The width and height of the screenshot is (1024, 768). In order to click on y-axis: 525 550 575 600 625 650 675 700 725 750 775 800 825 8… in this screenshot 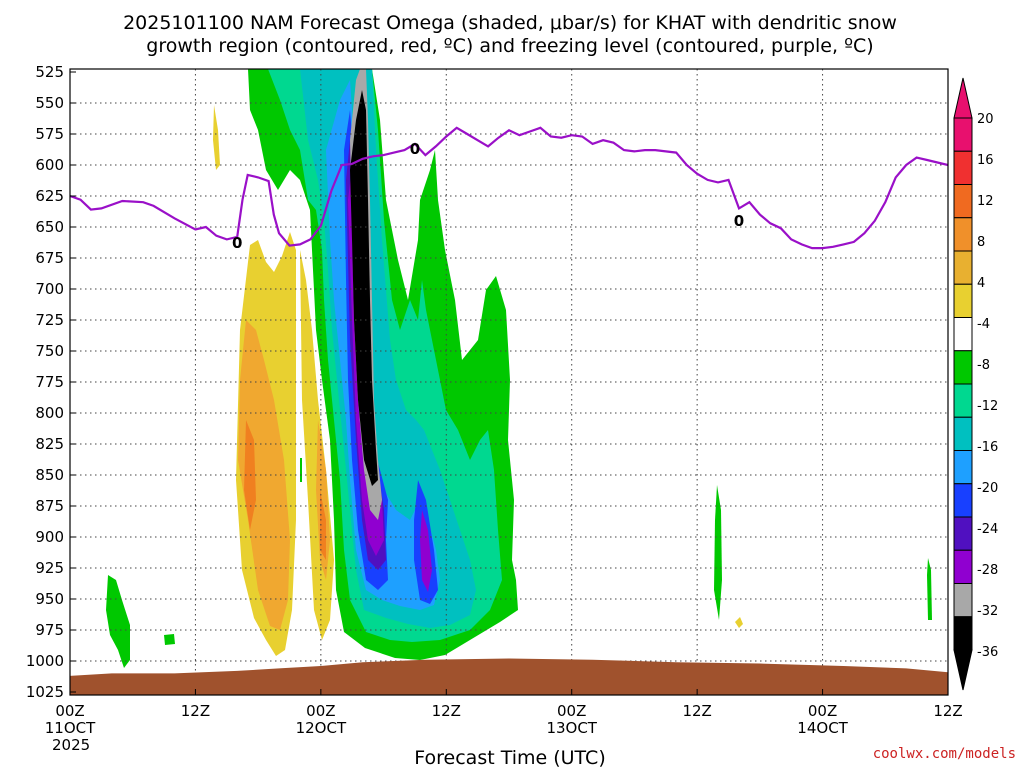, I will do `click(51, 382)`.